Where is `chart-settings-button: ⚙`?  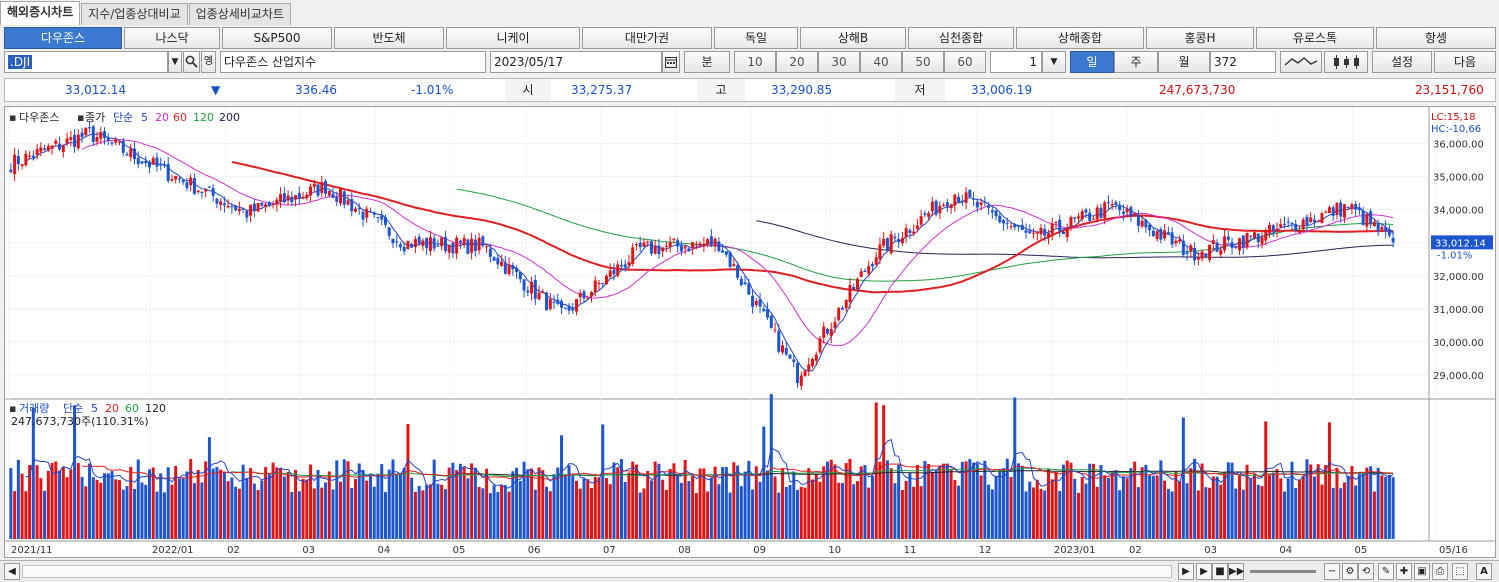 chart-settings-button: ⚙ is located at coordinates (1350, 571).